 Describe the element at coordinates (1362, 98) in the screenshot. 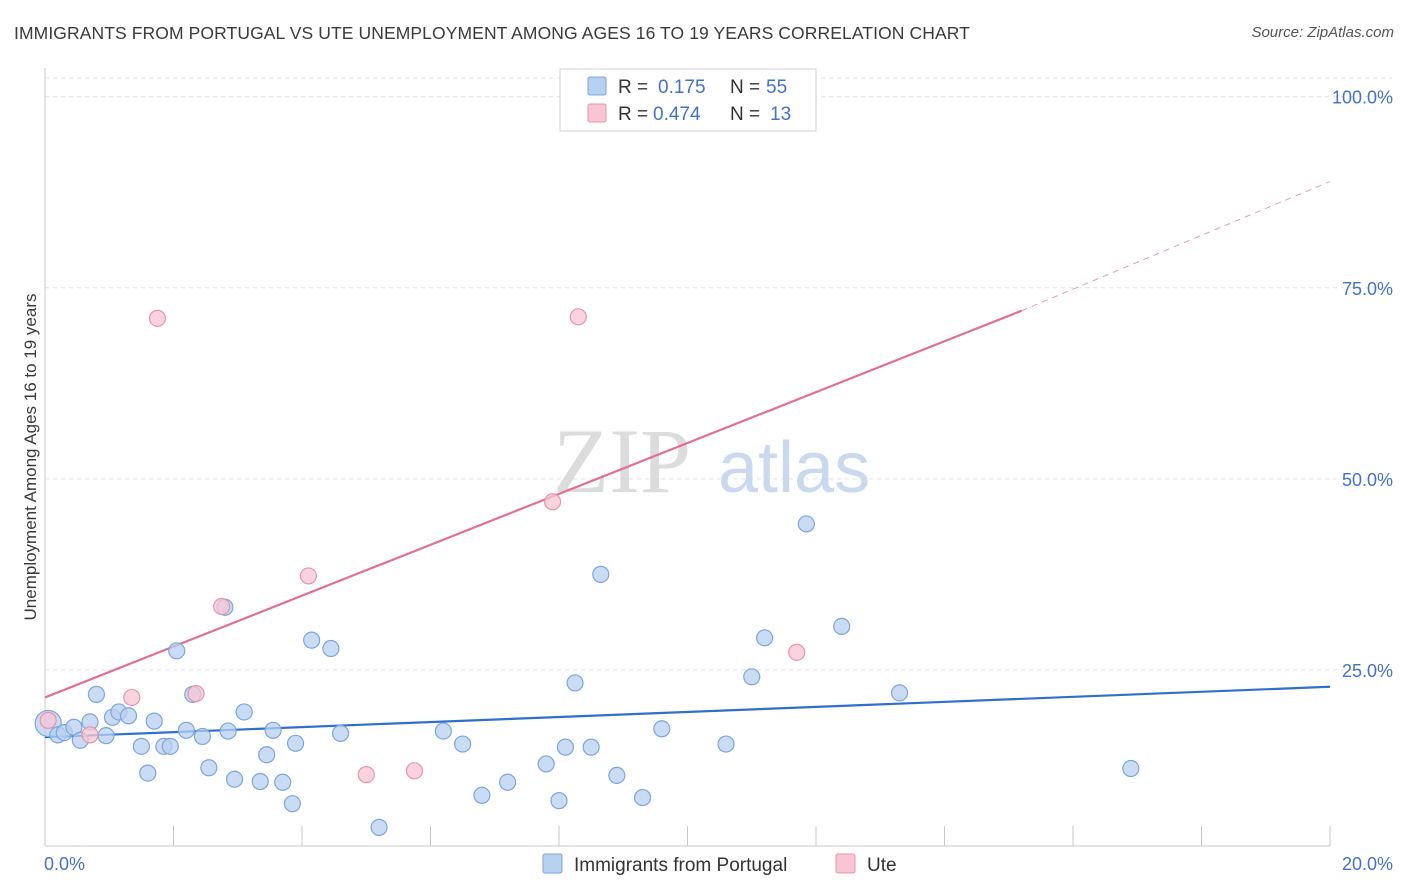

I see `y-tick-label: 100.0%` at that location.